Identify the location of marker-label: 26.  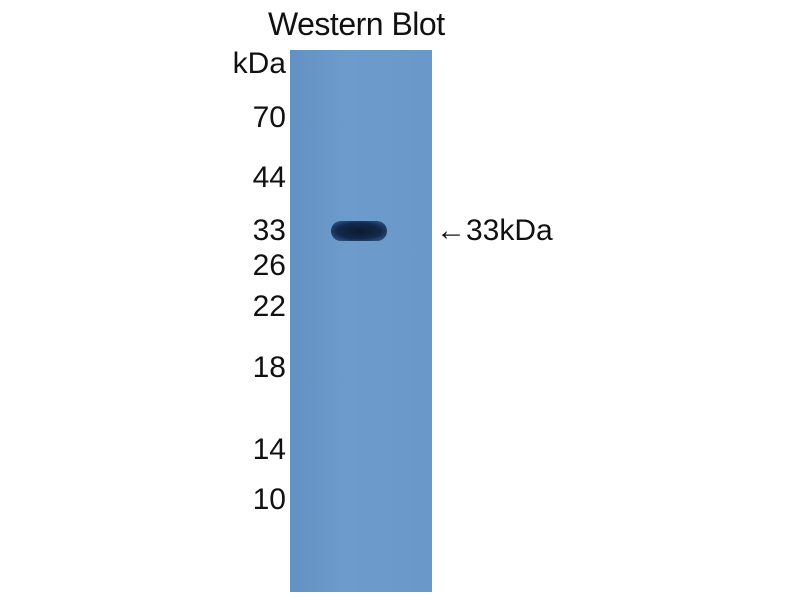
(269, 265).